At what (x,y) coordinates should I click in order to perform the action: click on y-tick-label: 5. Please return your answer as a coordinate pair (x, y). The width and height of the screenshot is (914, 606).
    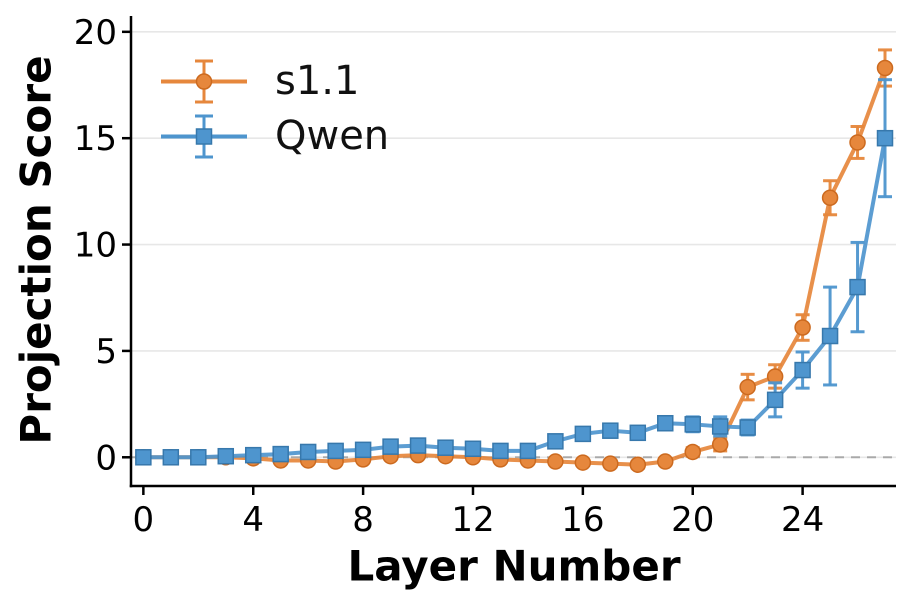
    Looking at the image, I should click on (106, 352).